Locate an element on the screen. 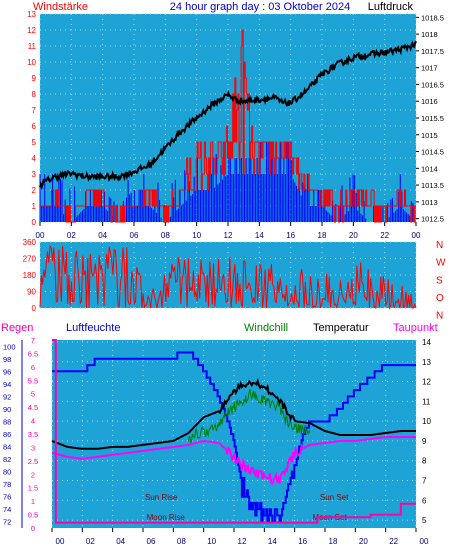 The width and height of the screenshot is (462, 555). humidity-tick-label: 80 is located at coordinates (7, 472).